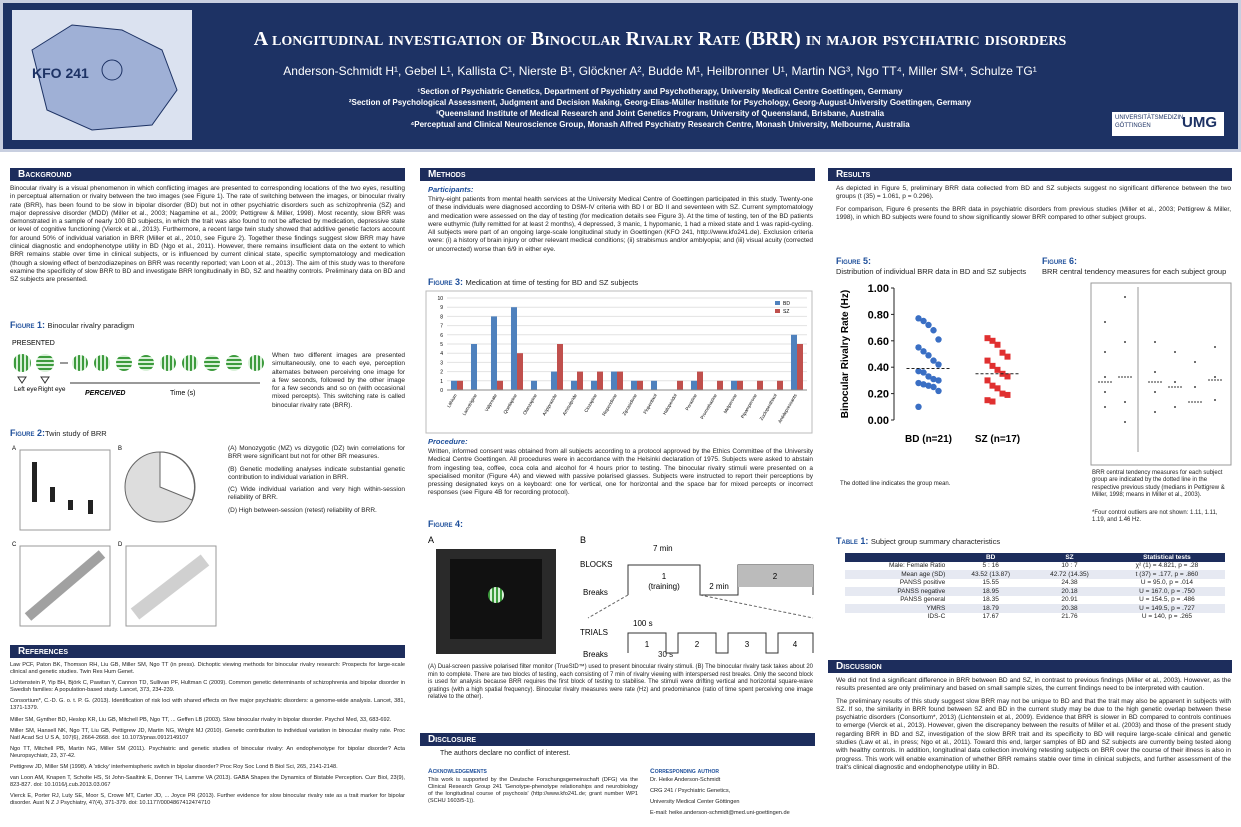 This screenshot has width=1241, height=827. What do you see at coordinates (112, 70) in the screenshot?
I see `clock` at bounding box center [112, 70].